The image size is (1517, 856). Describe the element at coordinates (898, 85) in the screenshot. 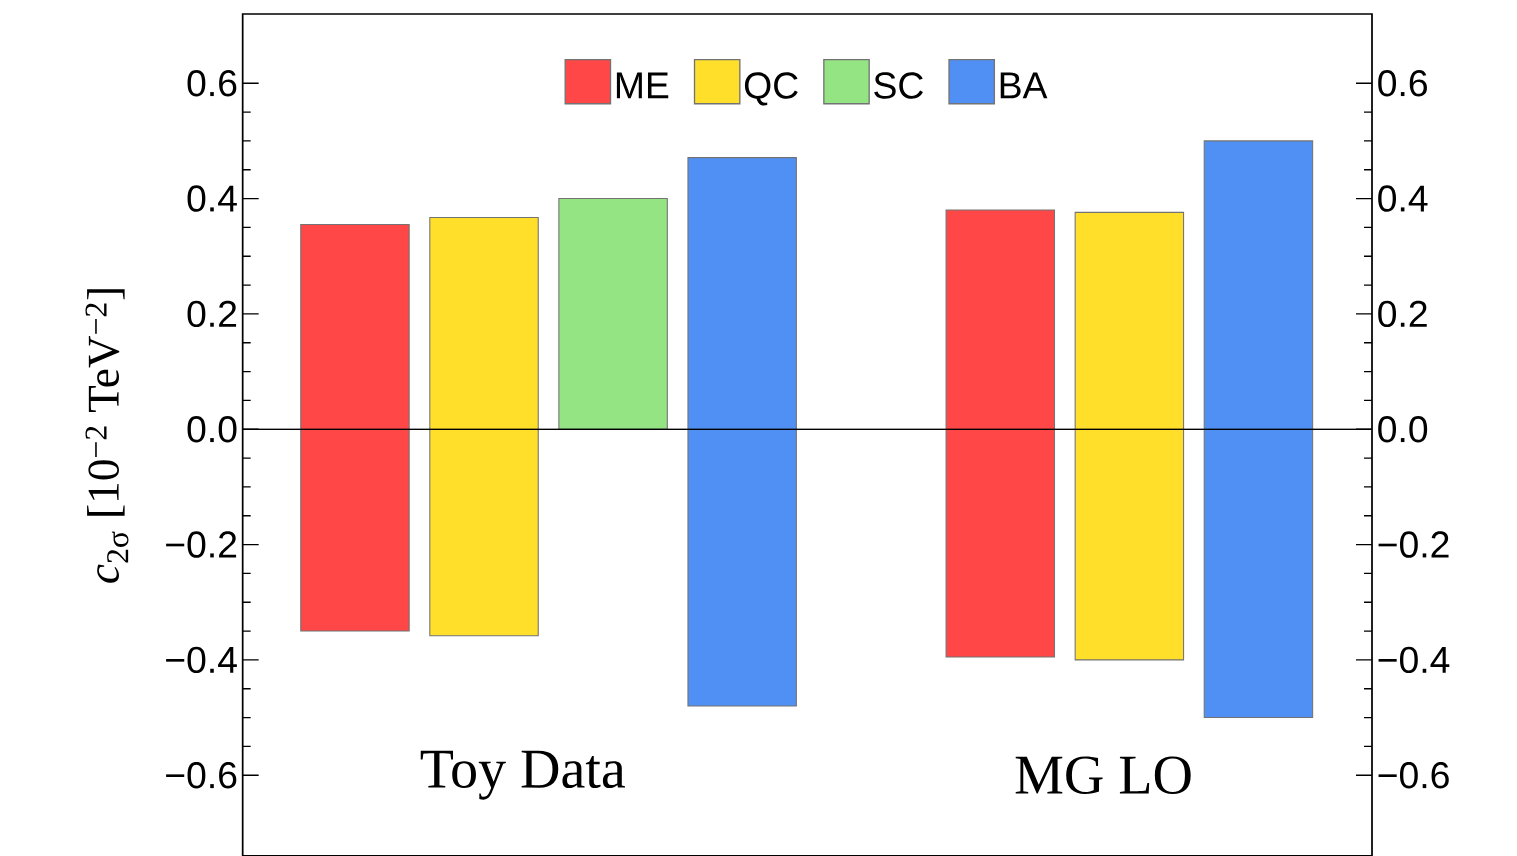

I see `legend-label: SC` at that location.